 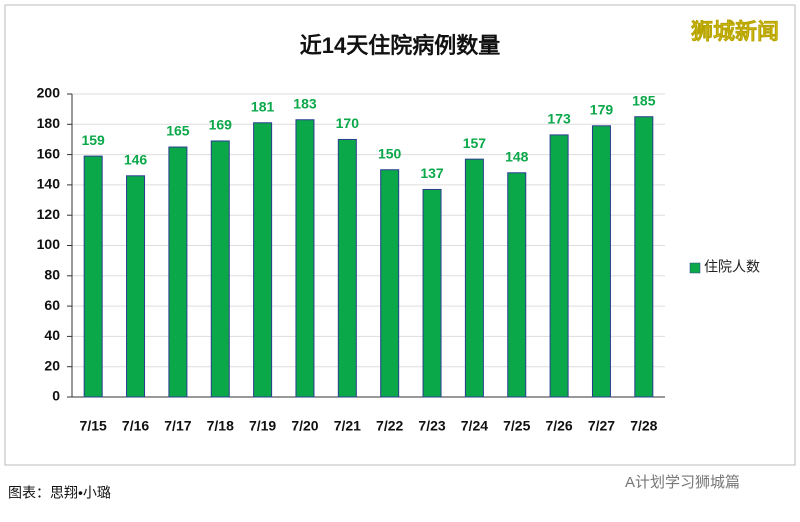 I want to click on x-tick-label: 7/26, so click(x=558, y=426).